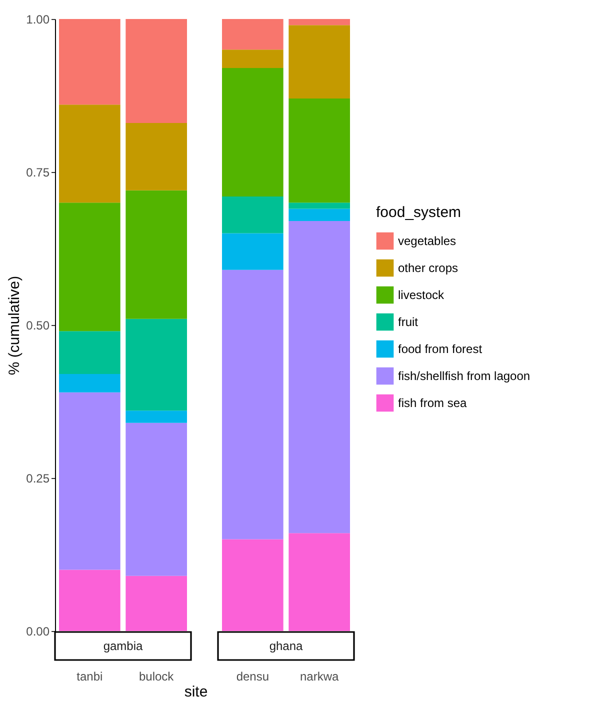 The width and height of the screenshot is (598, 705). Describe the element at coordinates (440, 349) in the screenshot. I see `legend-label: food from forest` at that location.